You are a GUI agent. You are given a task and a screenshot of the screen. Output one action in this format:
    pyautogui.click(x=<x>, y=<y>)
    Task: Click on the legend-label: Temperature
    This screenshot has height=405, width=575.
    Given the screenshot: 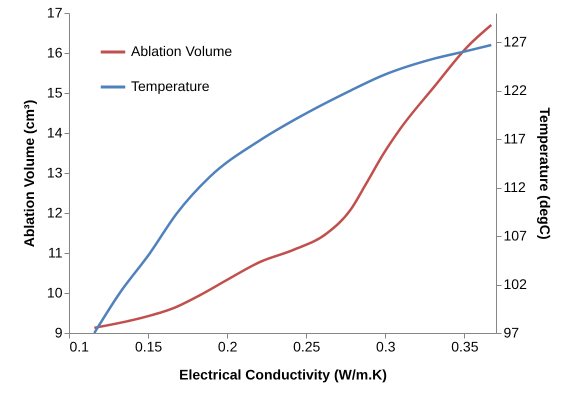 What is the action you would take?
    pyautogui.click(x=170, y=86)
    